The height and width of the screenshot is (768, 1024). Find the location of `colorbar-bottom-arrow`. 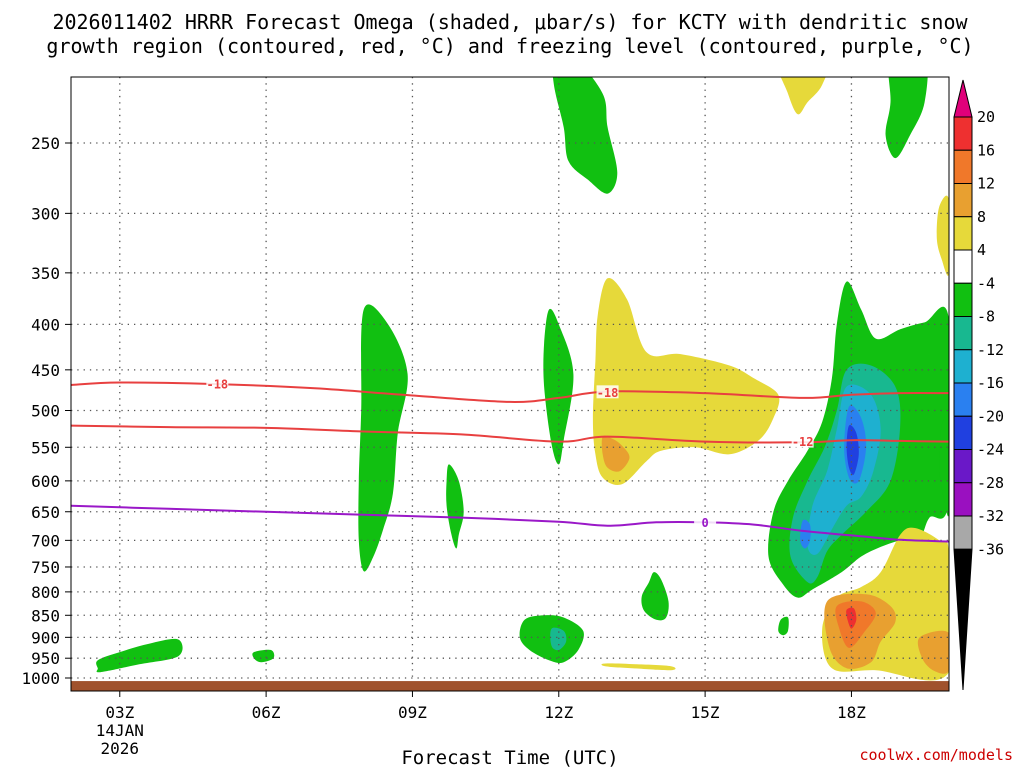

colorbar-bottom-arrow is located at coordinates (963, 619).